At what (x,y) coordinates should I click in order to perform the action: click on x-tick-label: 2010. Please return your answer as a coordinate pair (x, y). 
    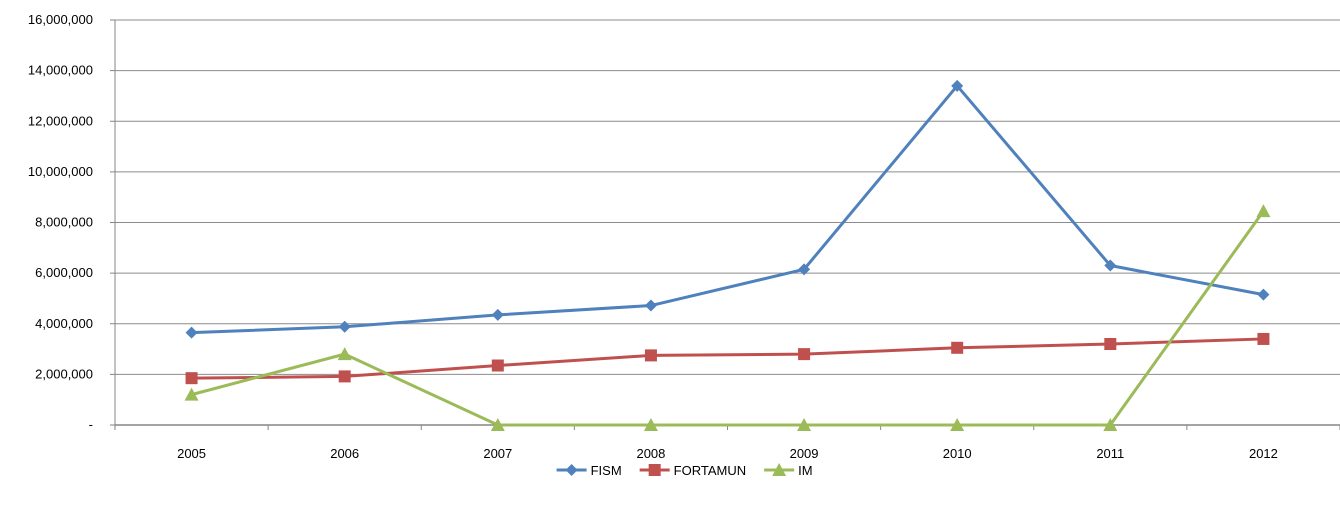
    Looking at the image, I should click on (957, 453).